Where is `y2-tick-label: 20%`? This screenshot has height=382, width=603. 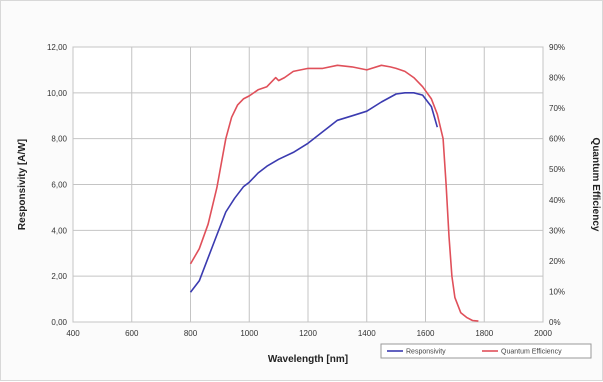 y2-tick-label: 20% is located at coordinates (557, 261).